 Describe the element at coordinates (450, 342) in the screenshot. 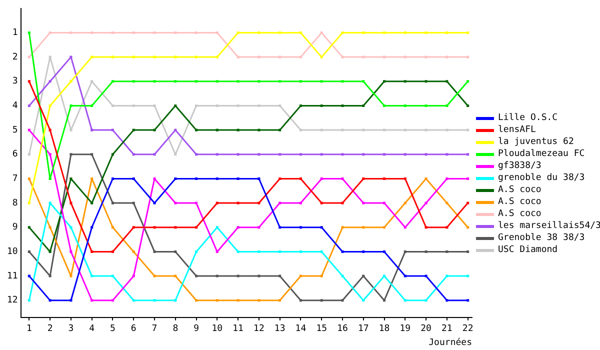

I see `x-axis-title: Journées` at that location.